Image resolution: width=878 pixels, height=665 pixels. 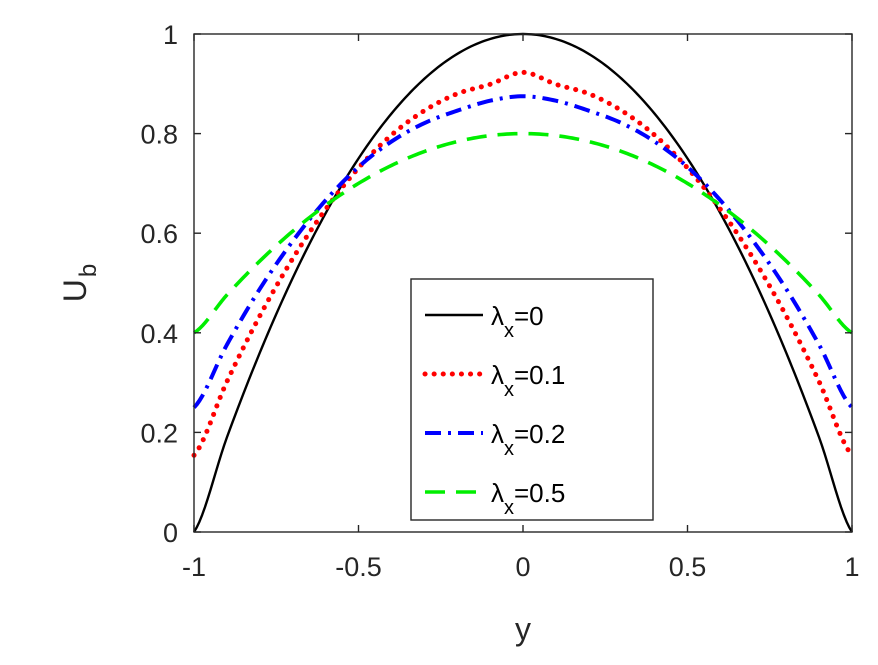 What do you see at coordinates (539, 375) in the screenshot?
I see `legend-value: =0.1` at bounding box center [539, 375].